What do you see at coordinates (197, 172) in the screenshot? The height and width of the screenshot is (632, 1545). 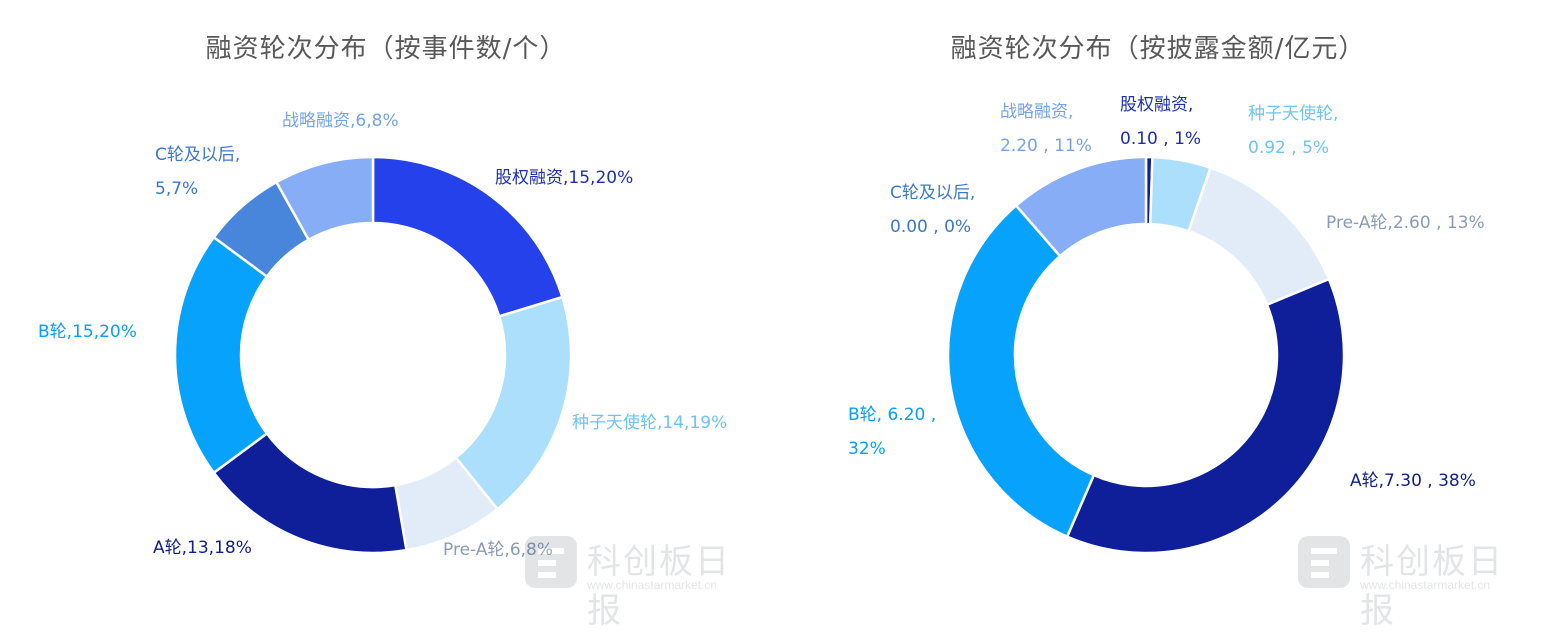 I see `data-label-C轮及以后: C轮及以后, 5,7%` at bounding box center [197, 172].